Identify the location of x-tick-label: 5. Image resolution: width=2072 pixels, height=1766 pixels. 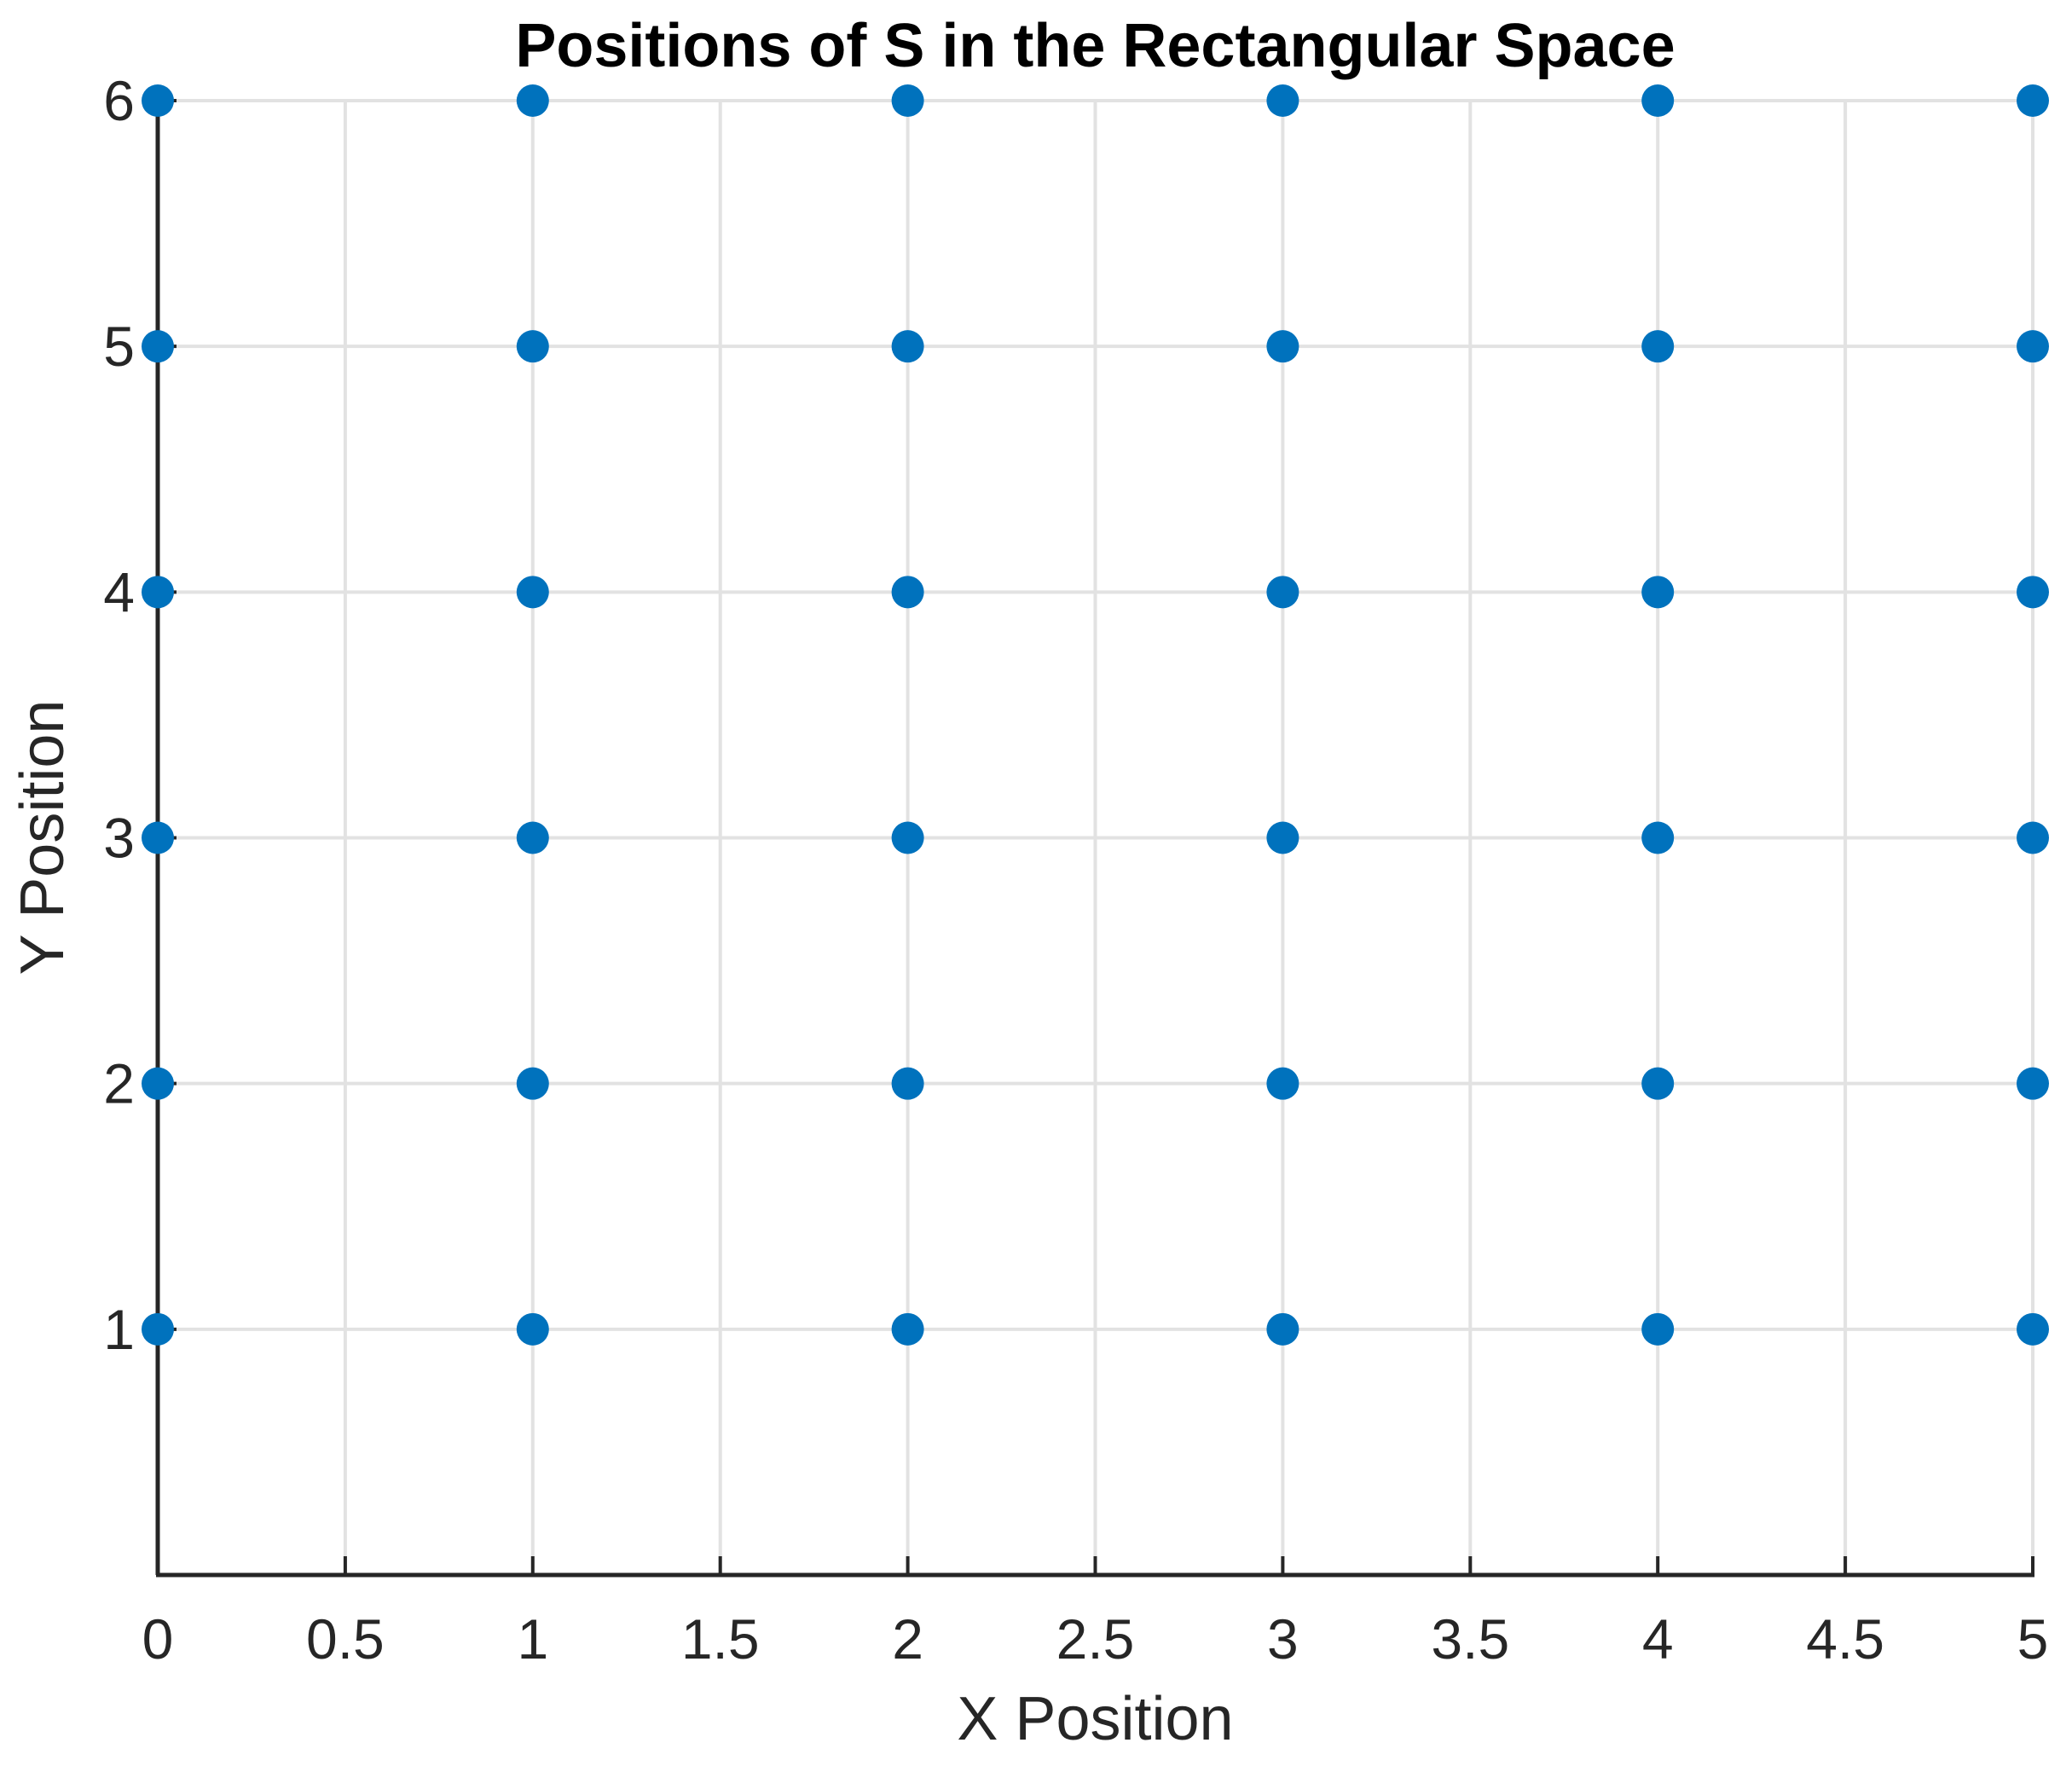
(2033, 1639).